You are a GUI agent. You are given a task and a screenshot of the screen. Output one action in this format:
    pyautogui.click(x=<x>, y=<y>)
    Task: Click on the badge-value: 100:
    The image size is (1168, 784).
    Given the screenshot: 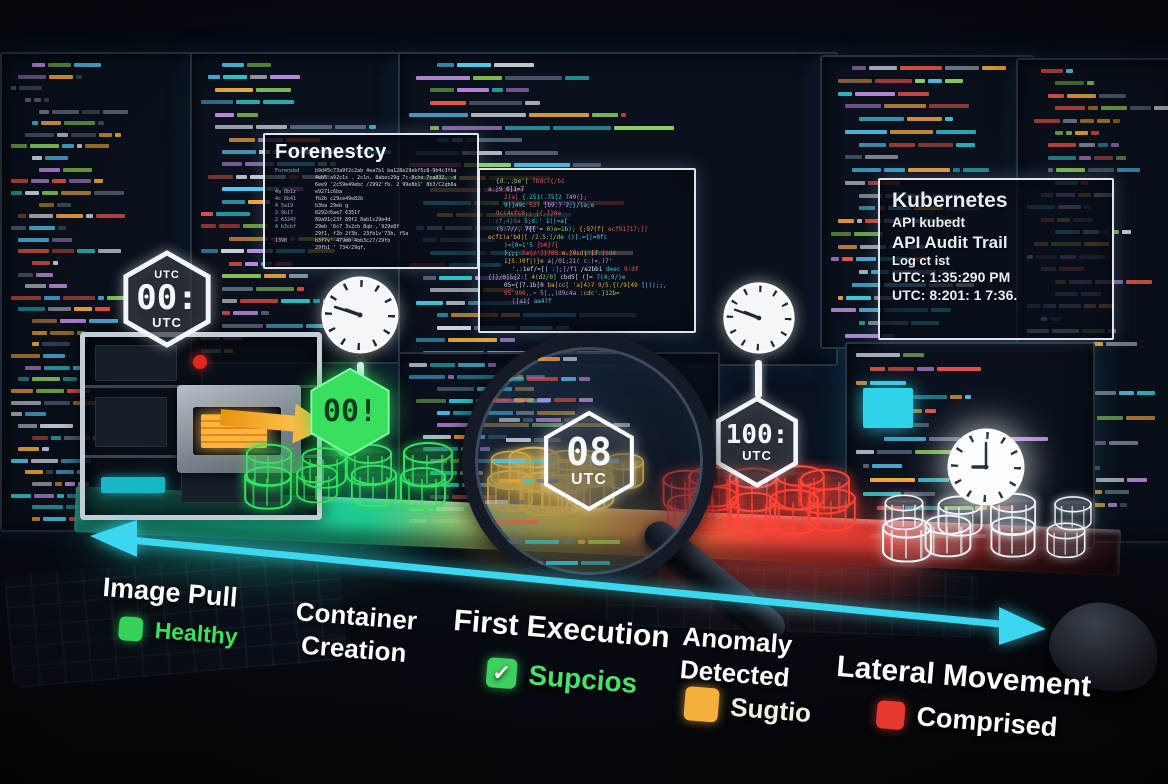 What is the action you would take?
    pyautogui.click(x=757, y=434)
    